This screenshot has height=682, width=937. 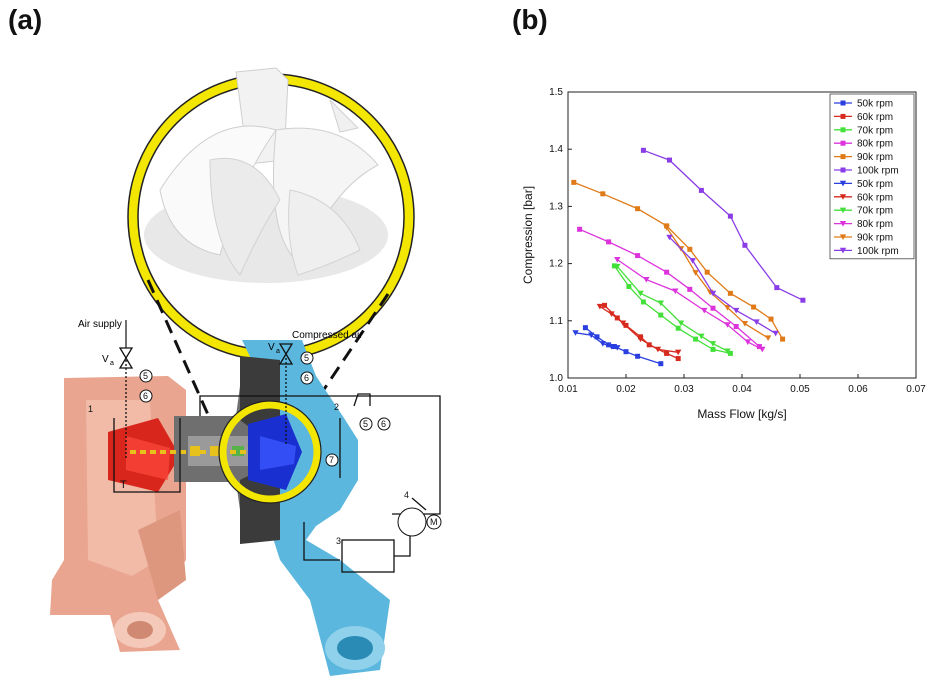 I want to click on legend-label: 90k rpm, so click(x=875, y=157).